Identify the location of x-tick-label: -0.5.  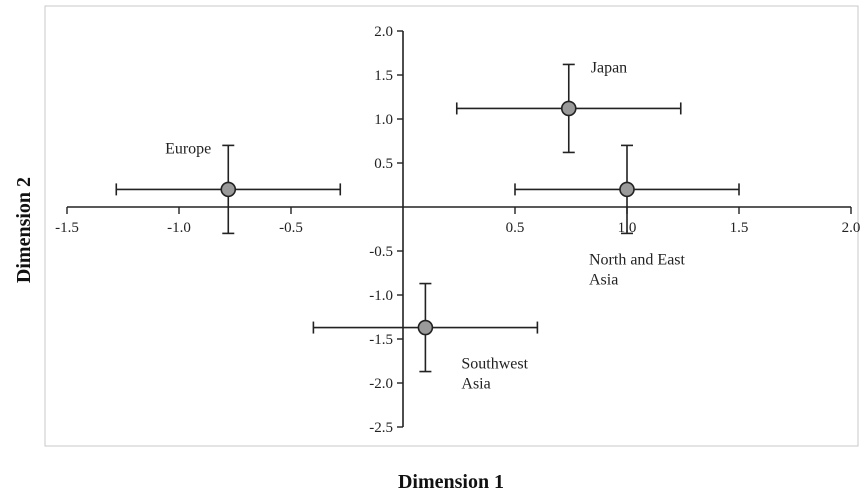
(291, 228).